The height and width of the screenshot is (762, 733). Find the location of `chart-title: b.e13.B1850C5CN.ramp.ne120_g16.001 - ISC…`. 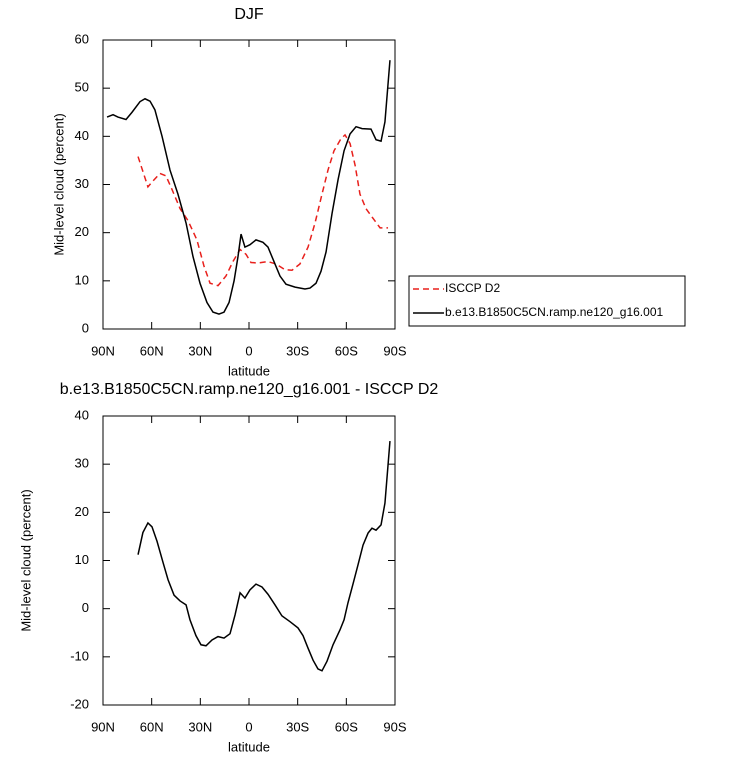

chart-title: b.e13.B1850C5CN.ramp.ne120_g16.001 - ISC… is located at coordinates (249, 389).